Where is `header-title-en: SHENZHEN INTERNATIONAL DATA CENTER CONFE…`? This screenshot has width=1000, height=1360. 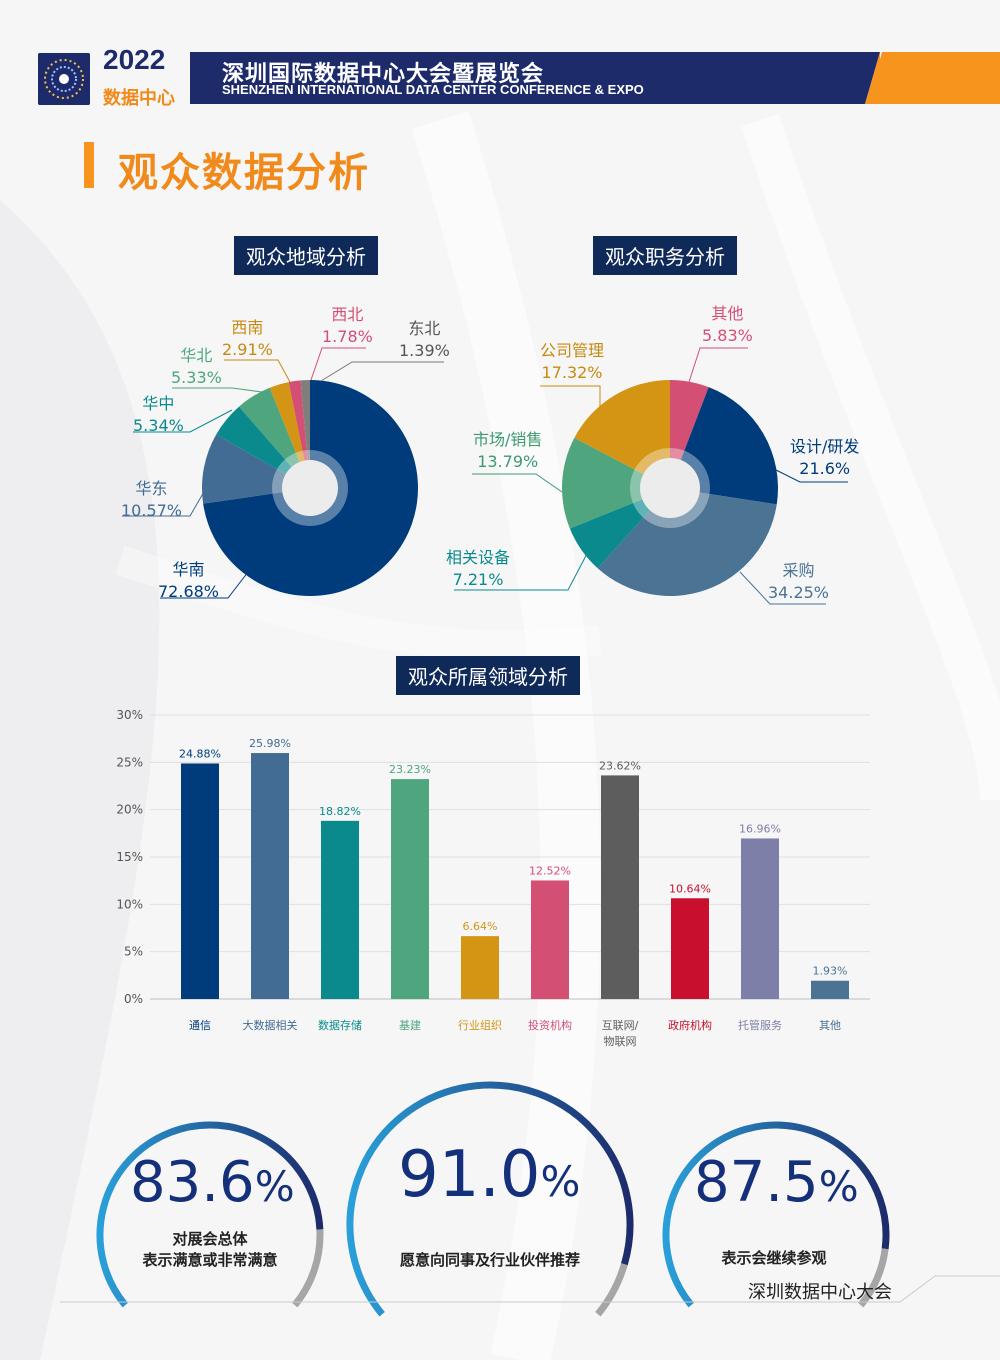
header-title-en: SHENZHEN INTERNATIONAL DATA CENTER CONFE… is located at coordinates (433, 89).